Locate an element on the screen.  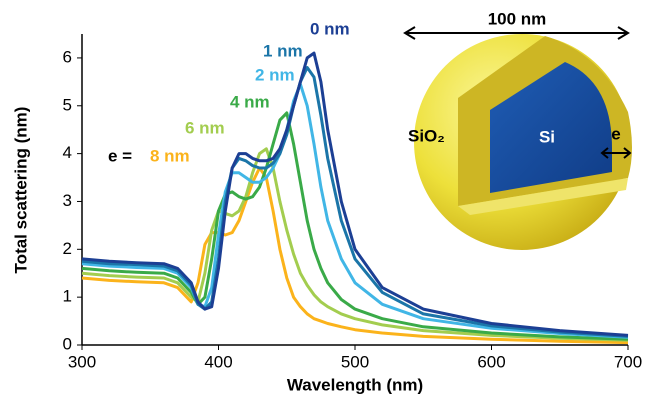
y-tick-label: 5 is located at coordinates (67, 104).